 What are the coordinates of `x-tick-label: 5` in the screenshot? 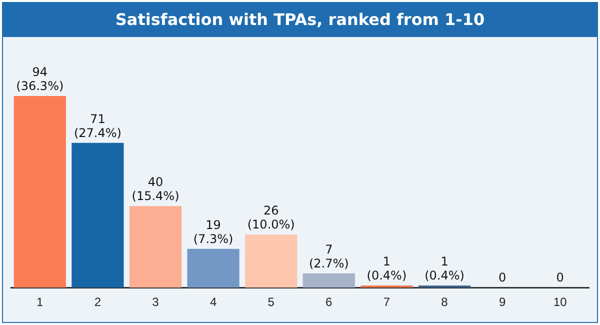 It's located at (271, 302).